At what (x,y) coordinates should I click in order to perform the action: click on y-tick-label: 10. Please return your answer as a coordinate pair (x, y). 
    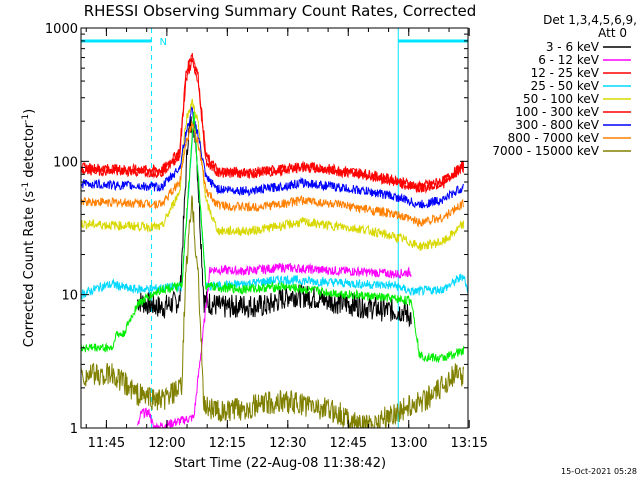
    Looking at the image, I should click on (69, 296).